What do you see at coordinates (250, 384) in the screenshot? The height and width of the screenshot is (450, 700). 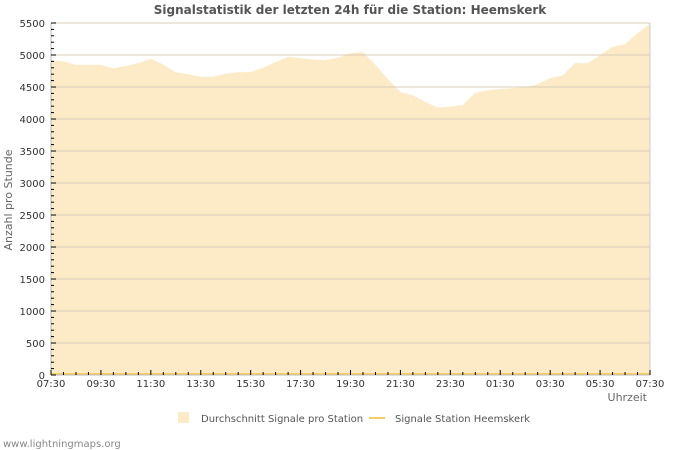 I see `svg-text: 15:30` at bounding box center [250, 384].